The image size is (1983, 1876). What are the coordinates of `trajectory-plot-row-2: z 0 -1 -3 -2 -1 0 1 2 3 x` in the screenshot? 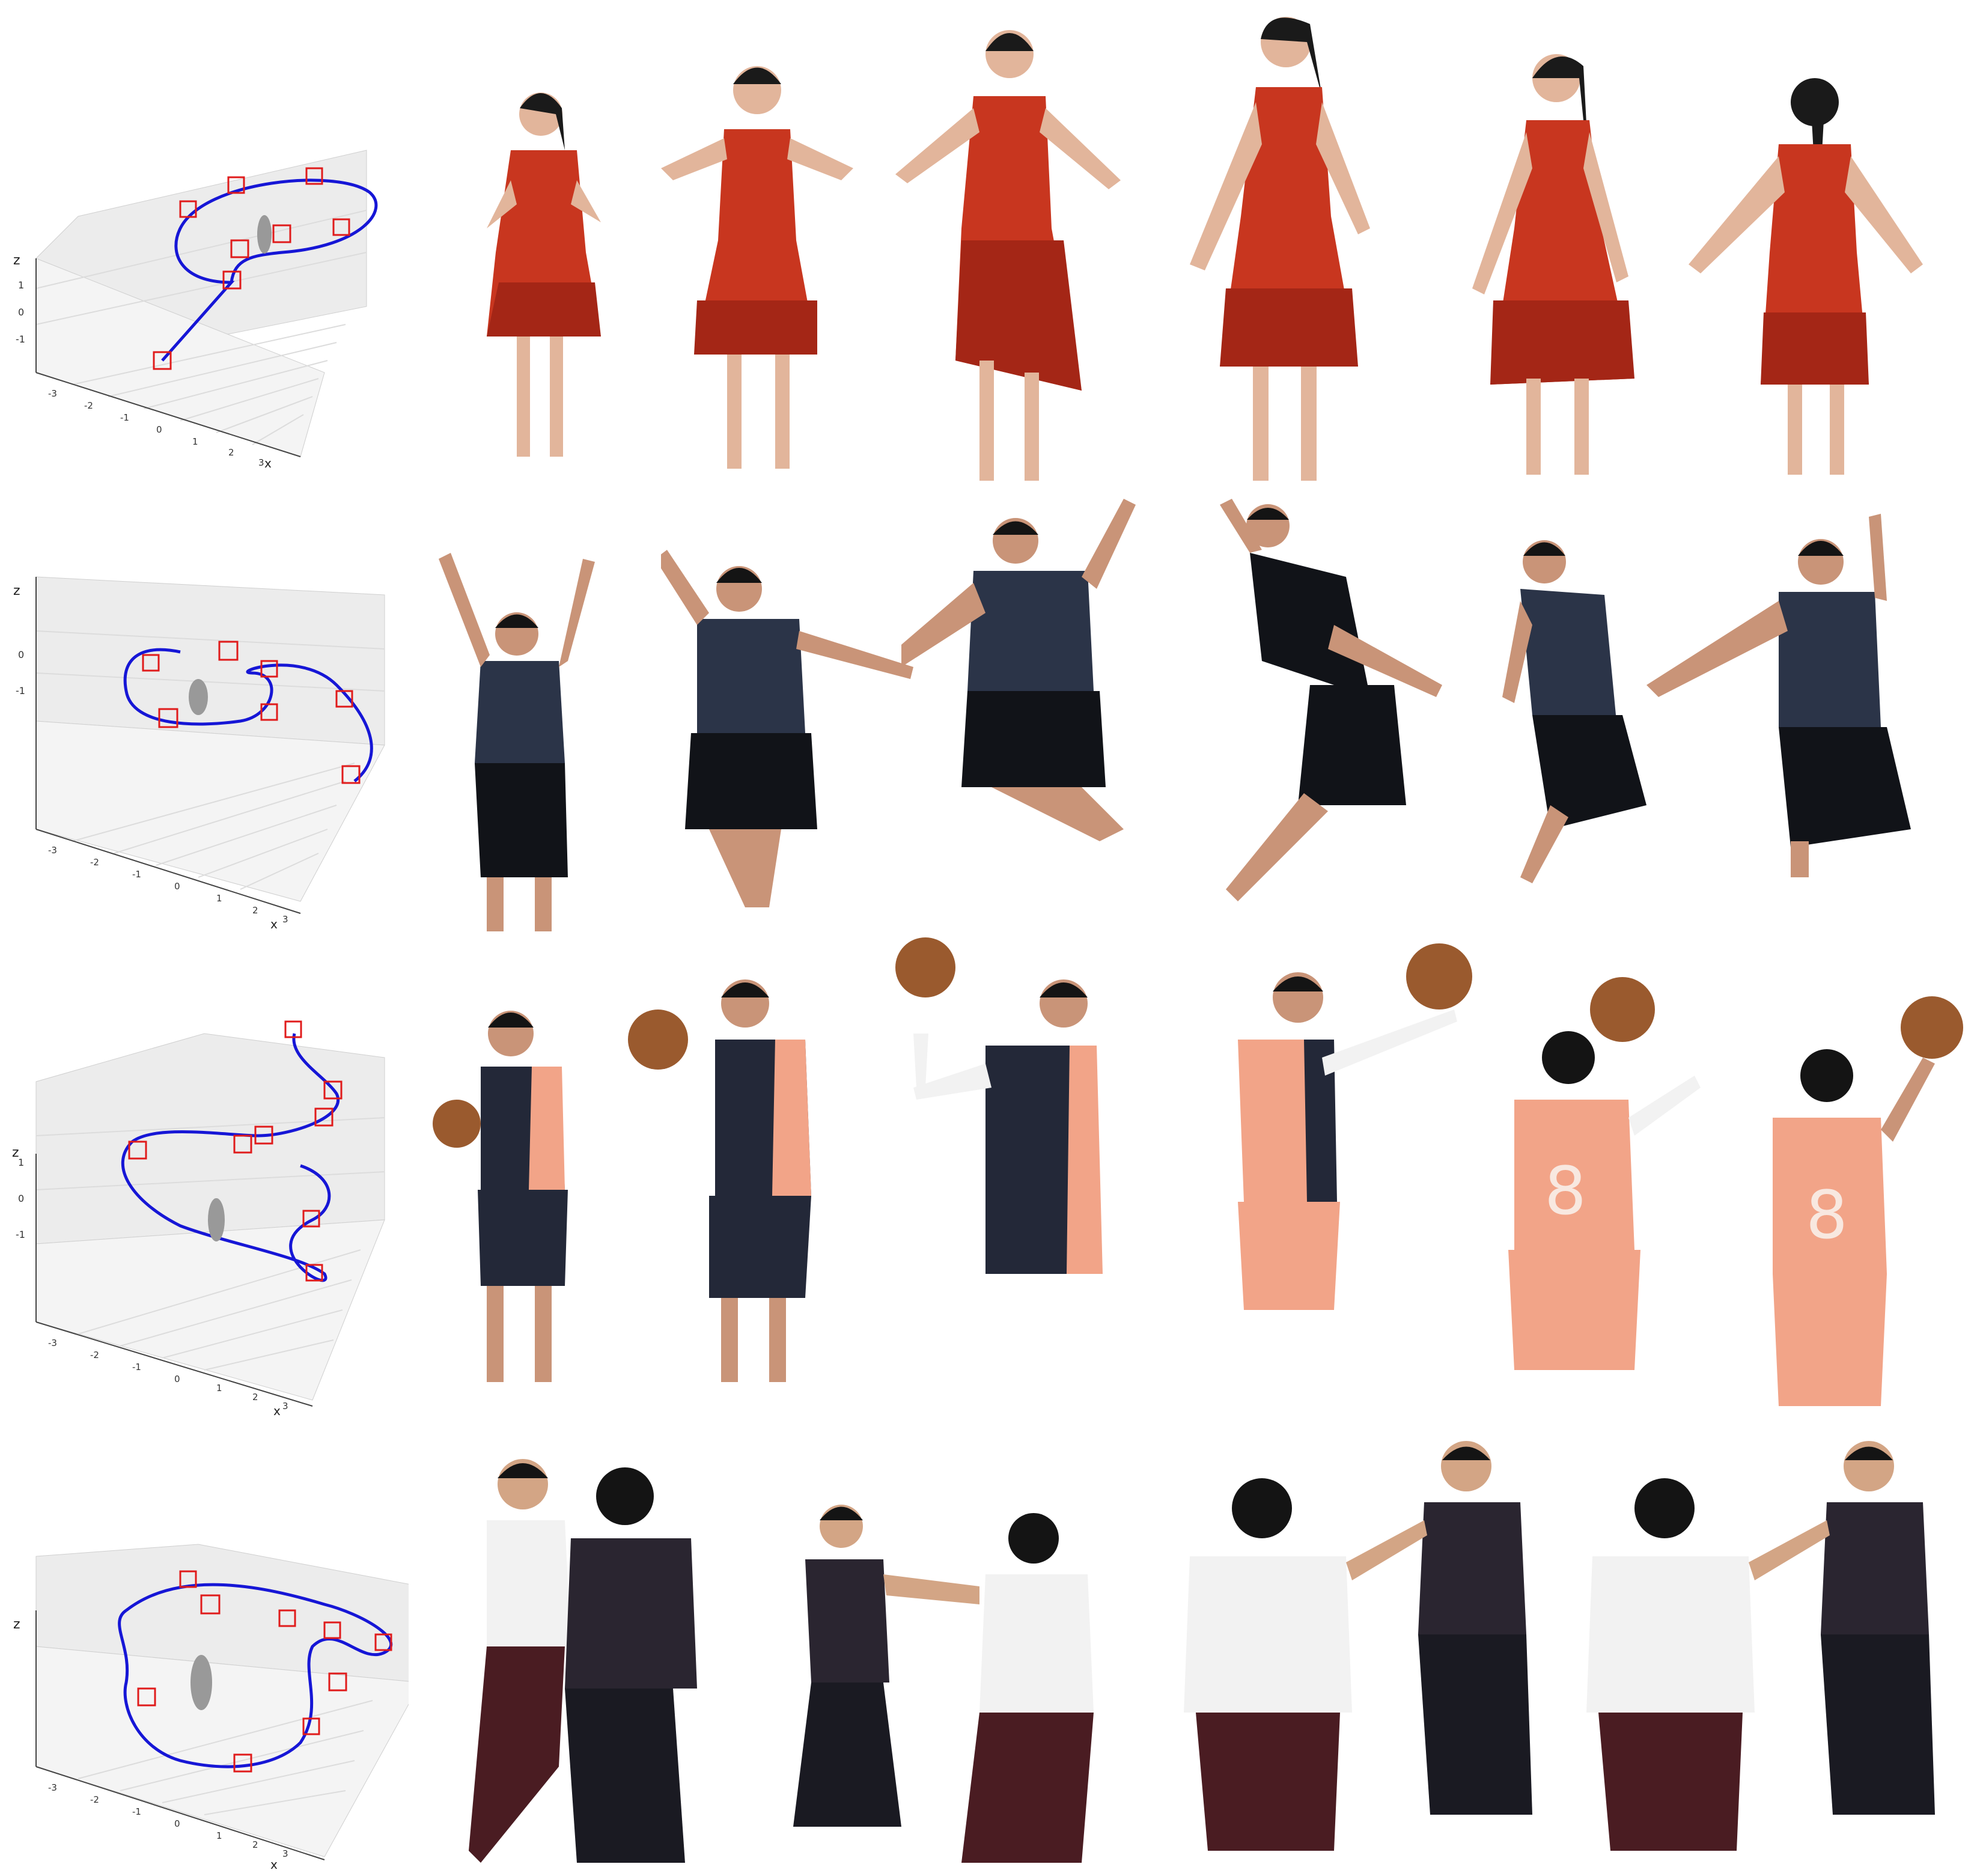 It's located at (205, 715).